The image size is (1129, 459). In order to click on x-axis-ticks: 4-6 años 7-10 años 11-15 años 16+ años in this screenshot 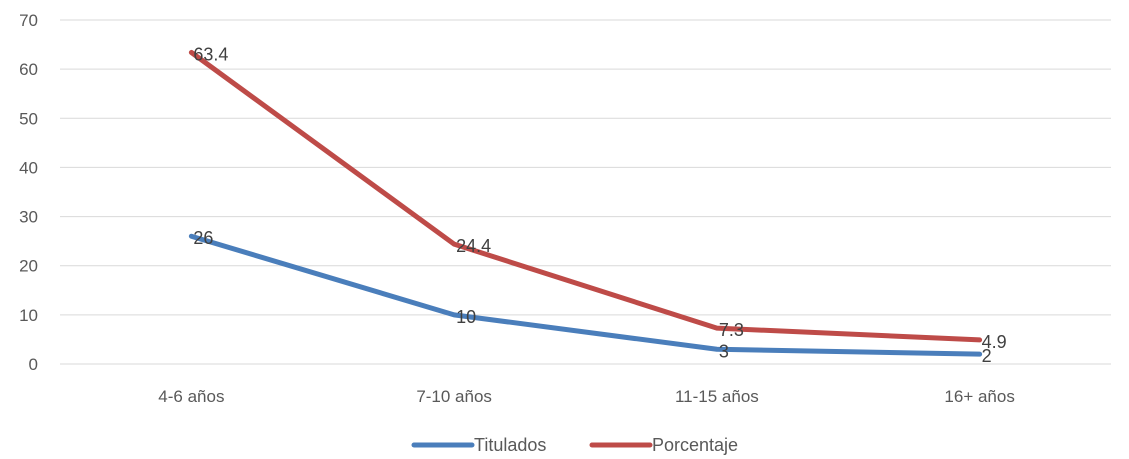, I will do `click(586, 396)`.